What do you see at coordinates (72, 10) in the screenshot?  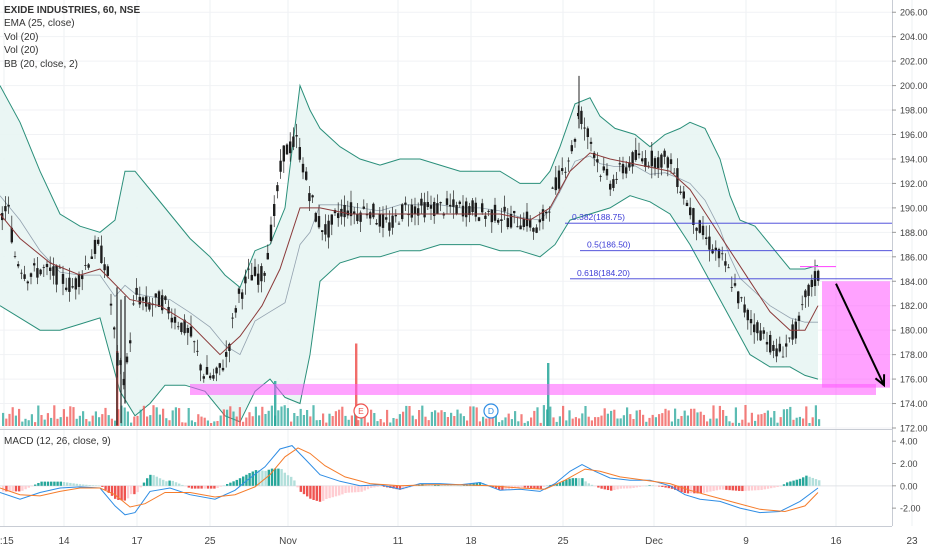 I see `symbol-title: EXIDE INDUSTRIES, 60, NSE` at bounding box center [72, 10].